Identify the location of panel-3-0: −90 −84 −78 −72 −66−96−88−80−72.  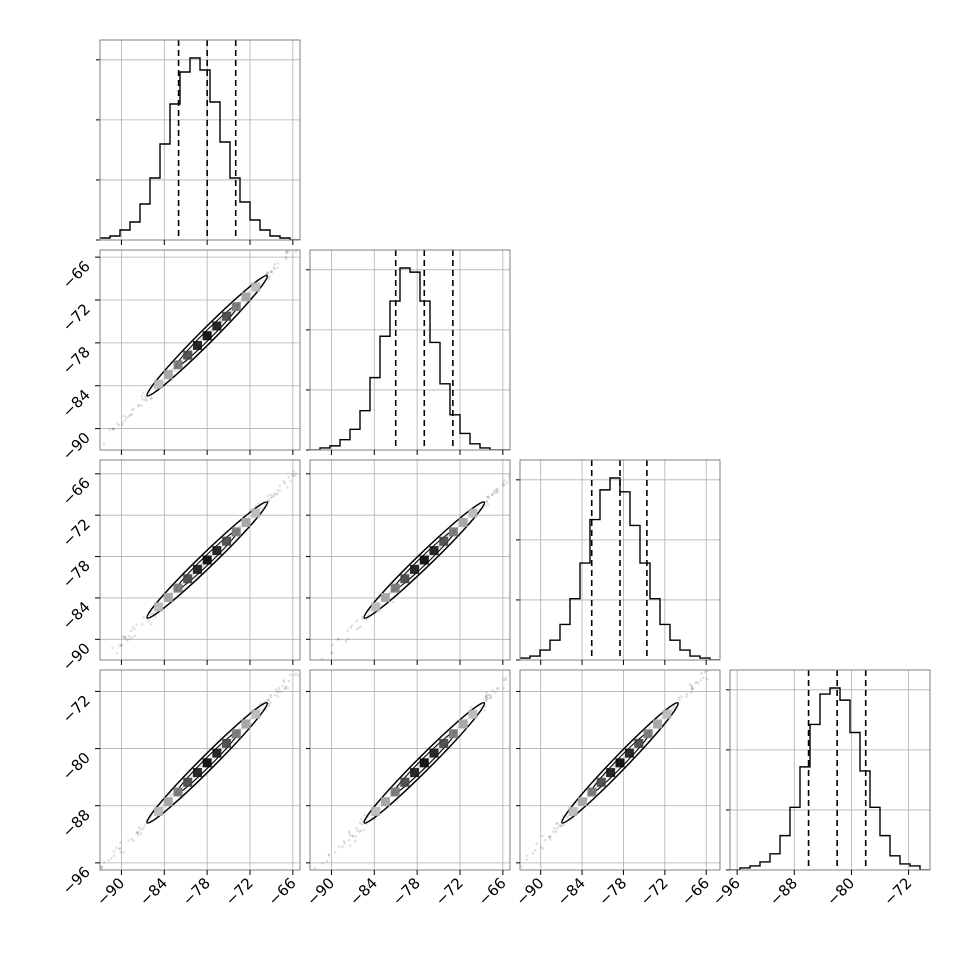
(180, 787).